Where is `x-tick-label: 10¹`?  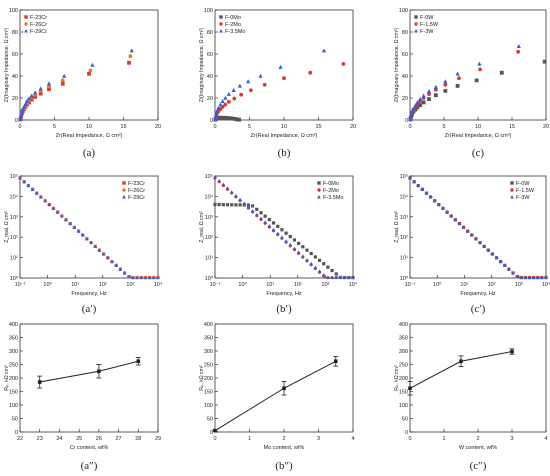 x-tick-label: 10¹ is located at coordinates (464, 285).